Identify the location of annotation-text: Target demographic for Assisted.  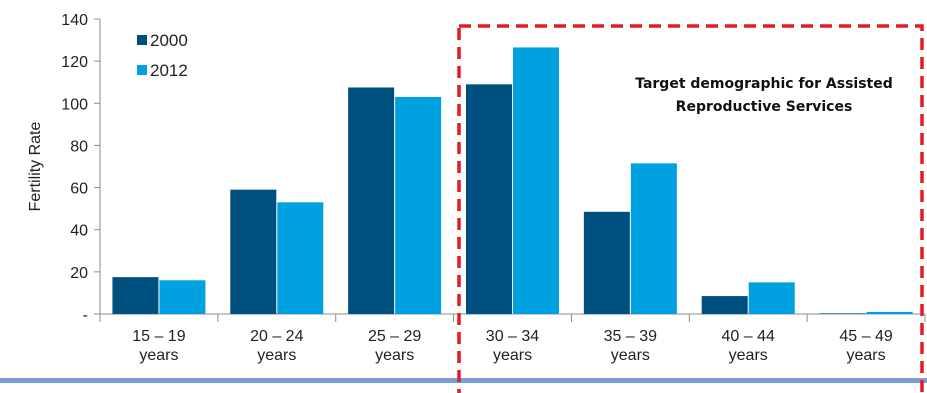
(764, 84).